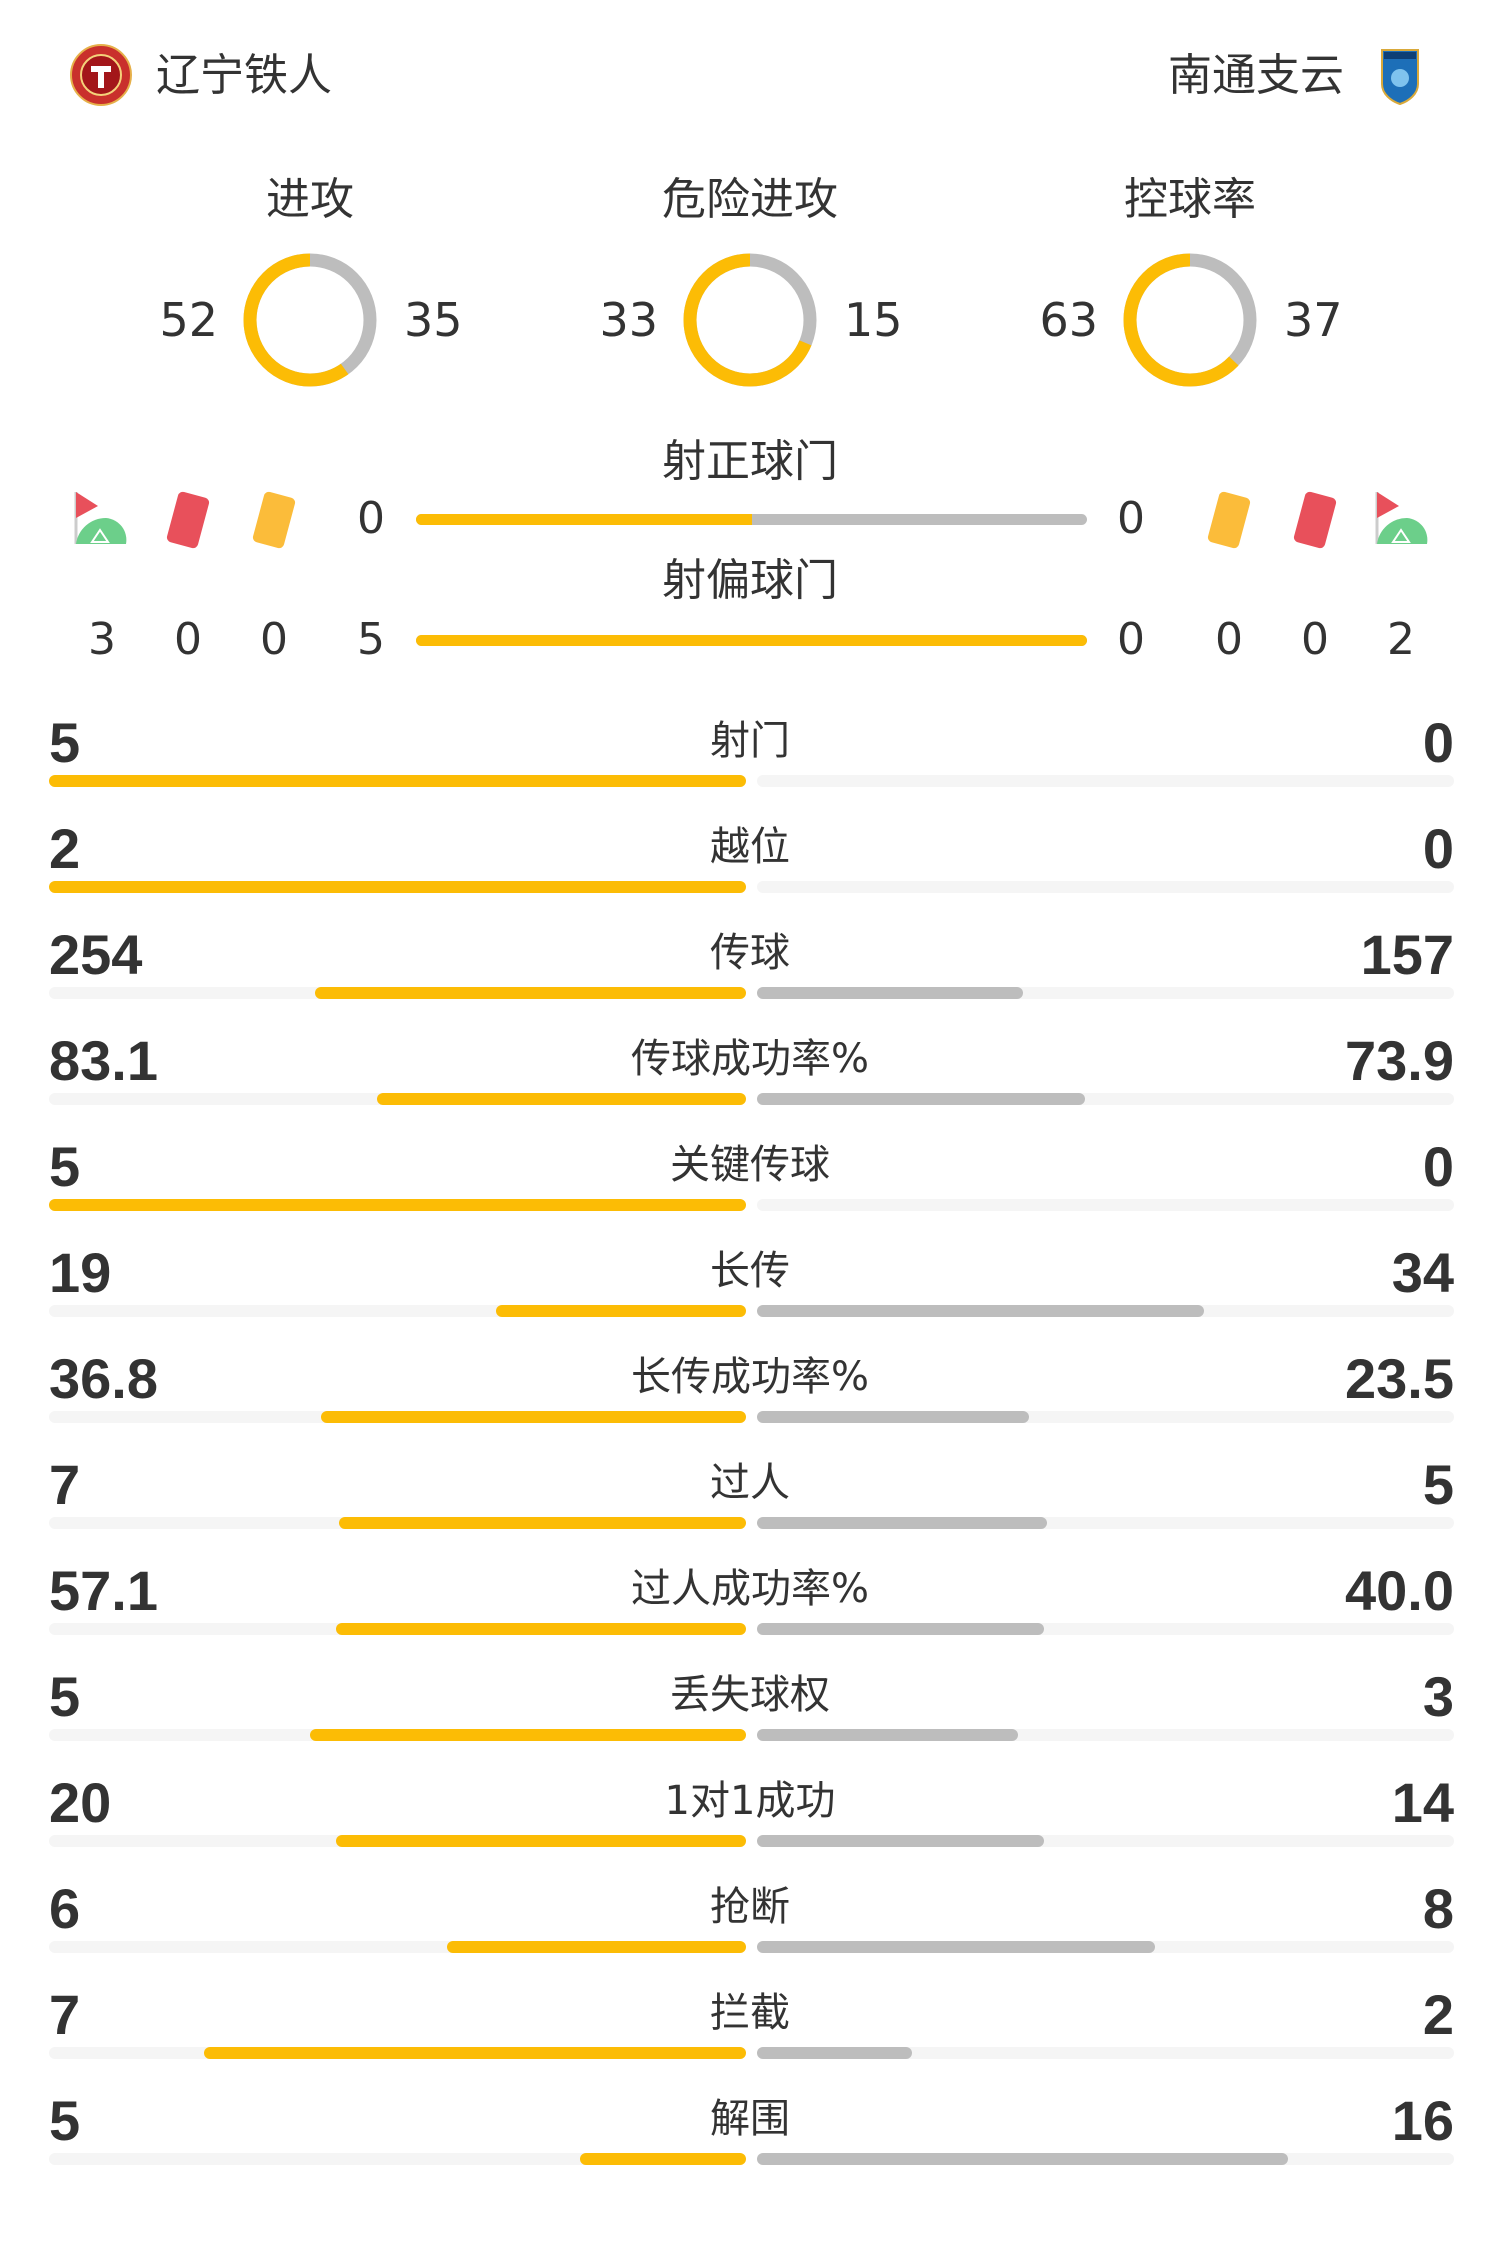 The image size is (1500, 2244). I want to click on stat-row: 2 越位 0, so click(750, 862).